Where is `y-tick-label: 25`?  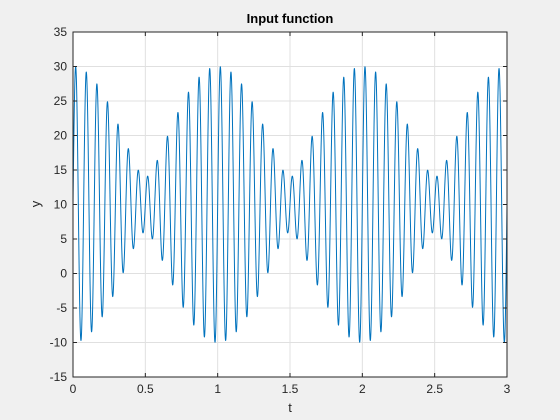
y-tick-label: 25 is located at coordinates (61, 101).